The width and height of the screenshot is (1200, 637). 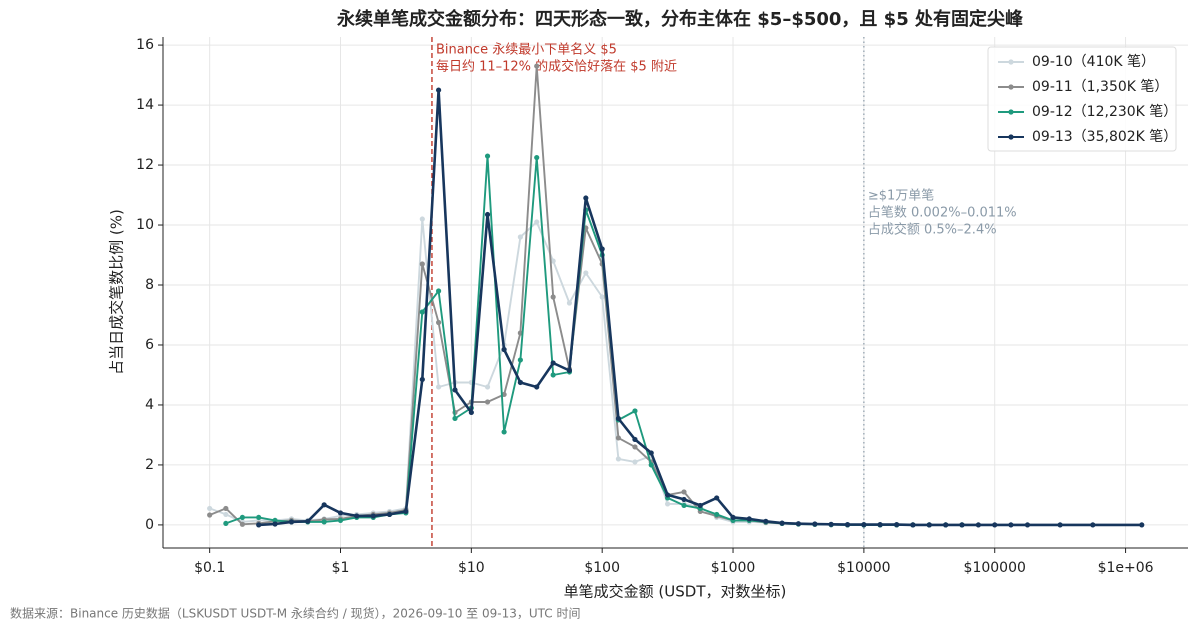 What do you see at coordinates (471, 568) in the screenshot?
I see `x-tick-label: $10` at bounding box center [471, 568].